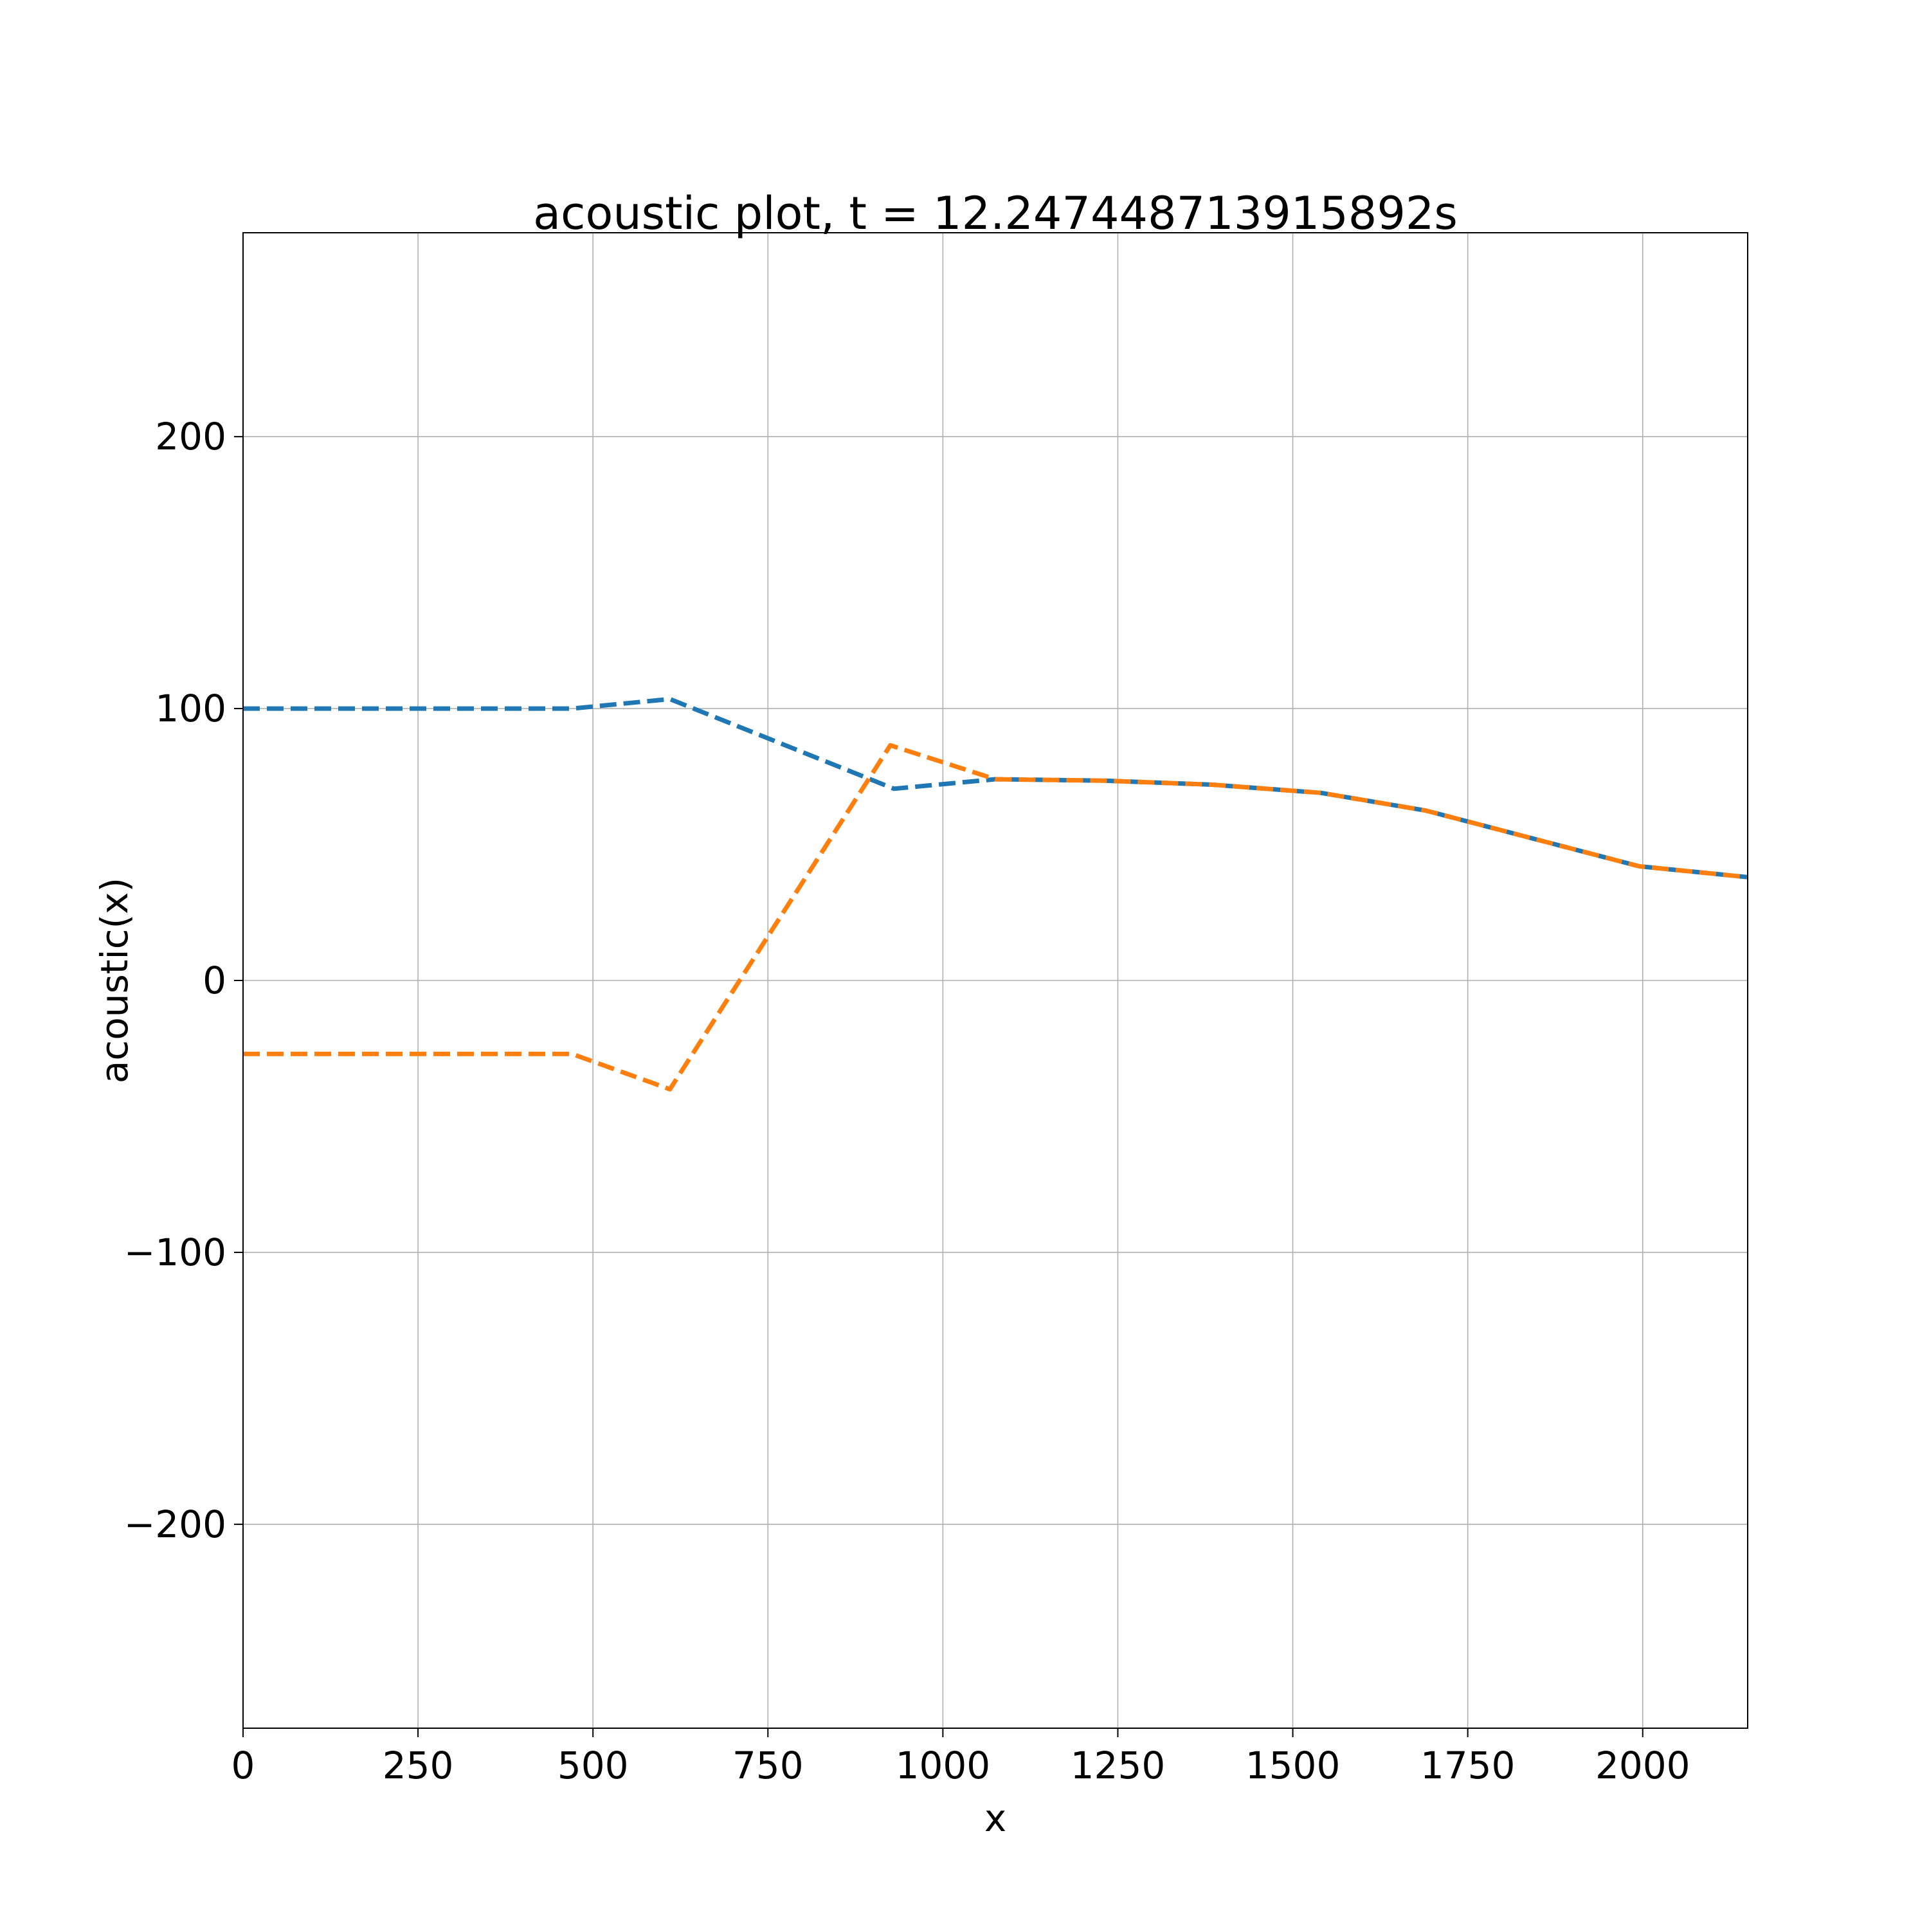  Describe the element at coordinates (943, 1765) in the screenshot. I see `x-tick-label: 1000` at that location.